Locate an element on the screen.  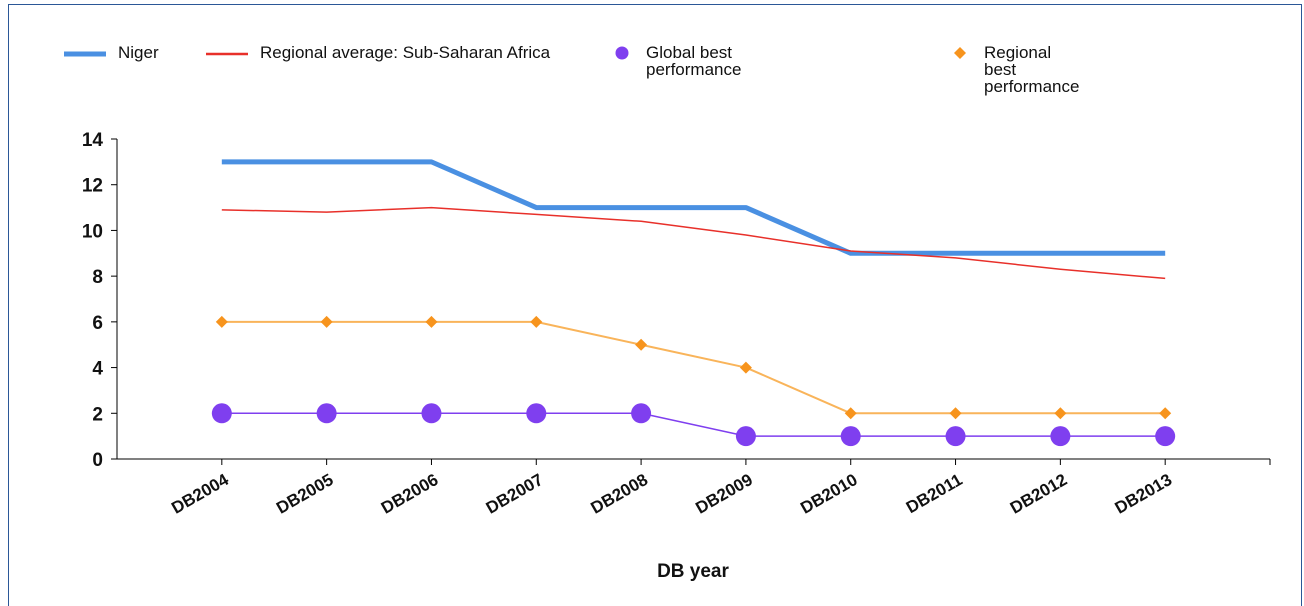
legend-item: Regional best performance is located at coordinates (1004, 69).